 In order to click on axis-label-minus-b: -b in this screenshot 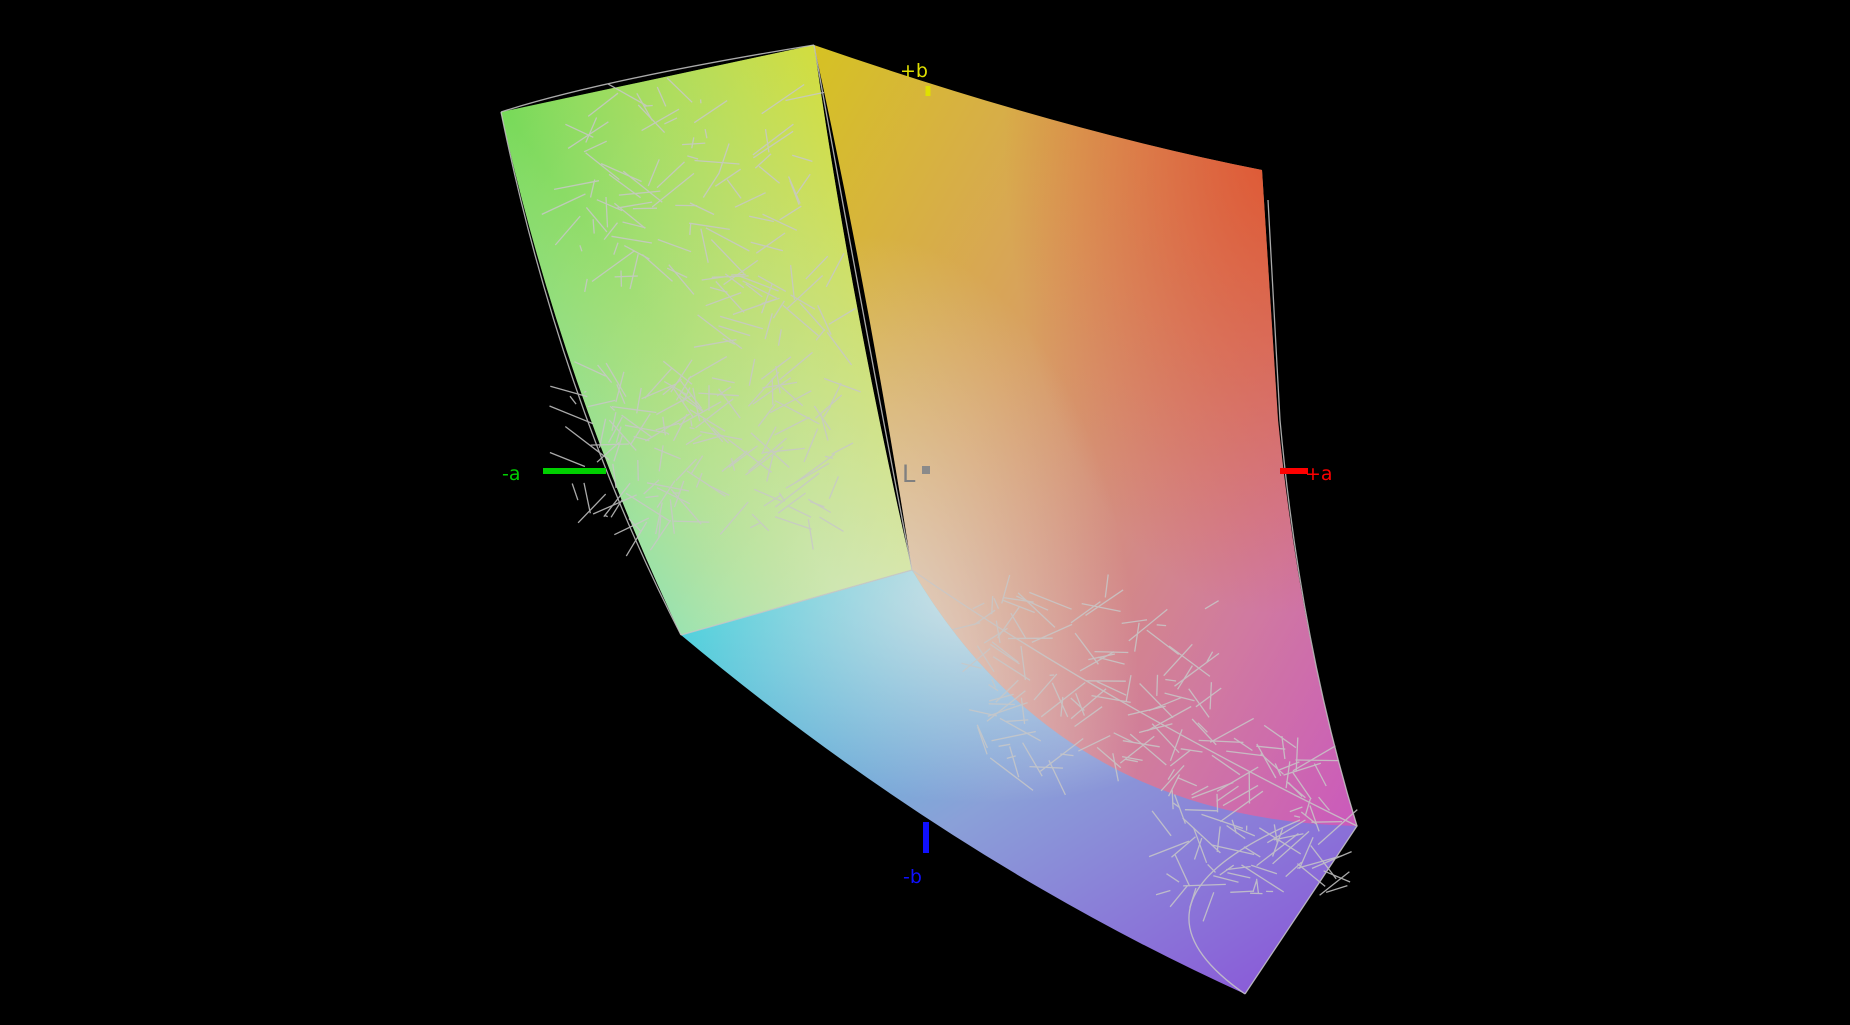, I will do `click(912, 877)`.